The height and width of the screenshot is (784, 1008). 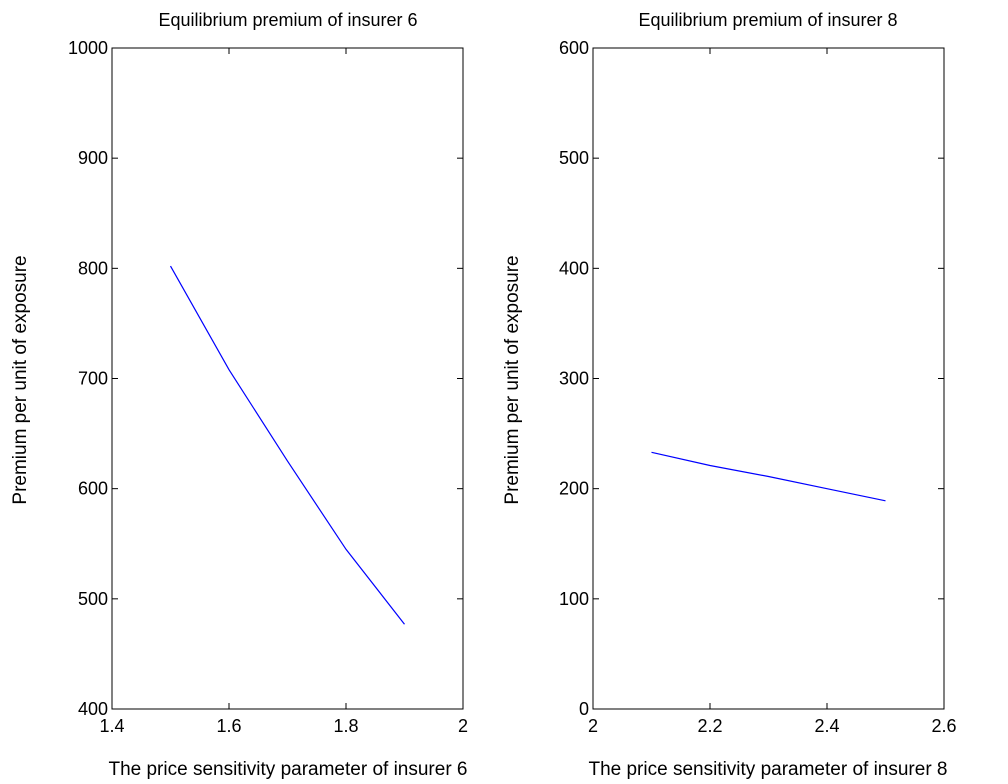 What do you see at coordinates (943, 726) in the screenshot?
I see `x-tick-label: 2.6` at bounding box center [943, 726].